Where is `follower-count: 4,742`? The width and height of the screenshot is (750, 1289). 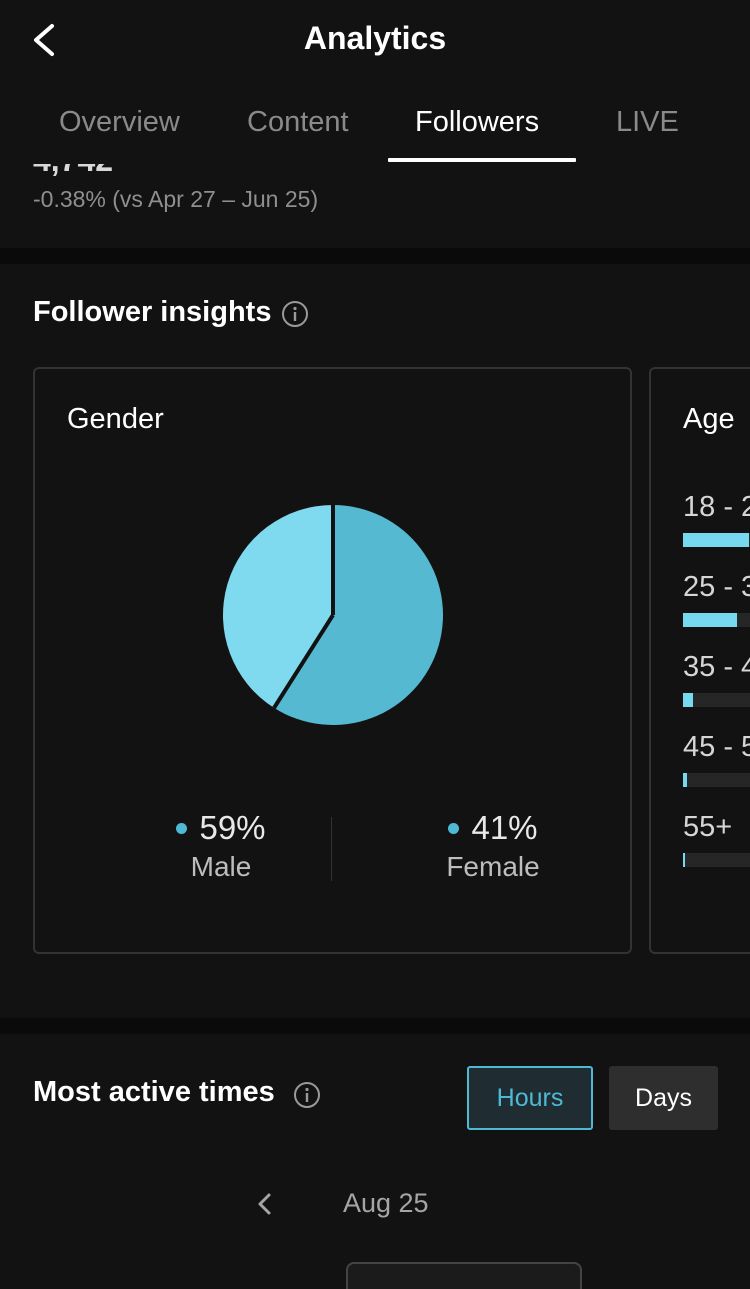
follower-count: 4,742 is located at coordinates (73, 171).